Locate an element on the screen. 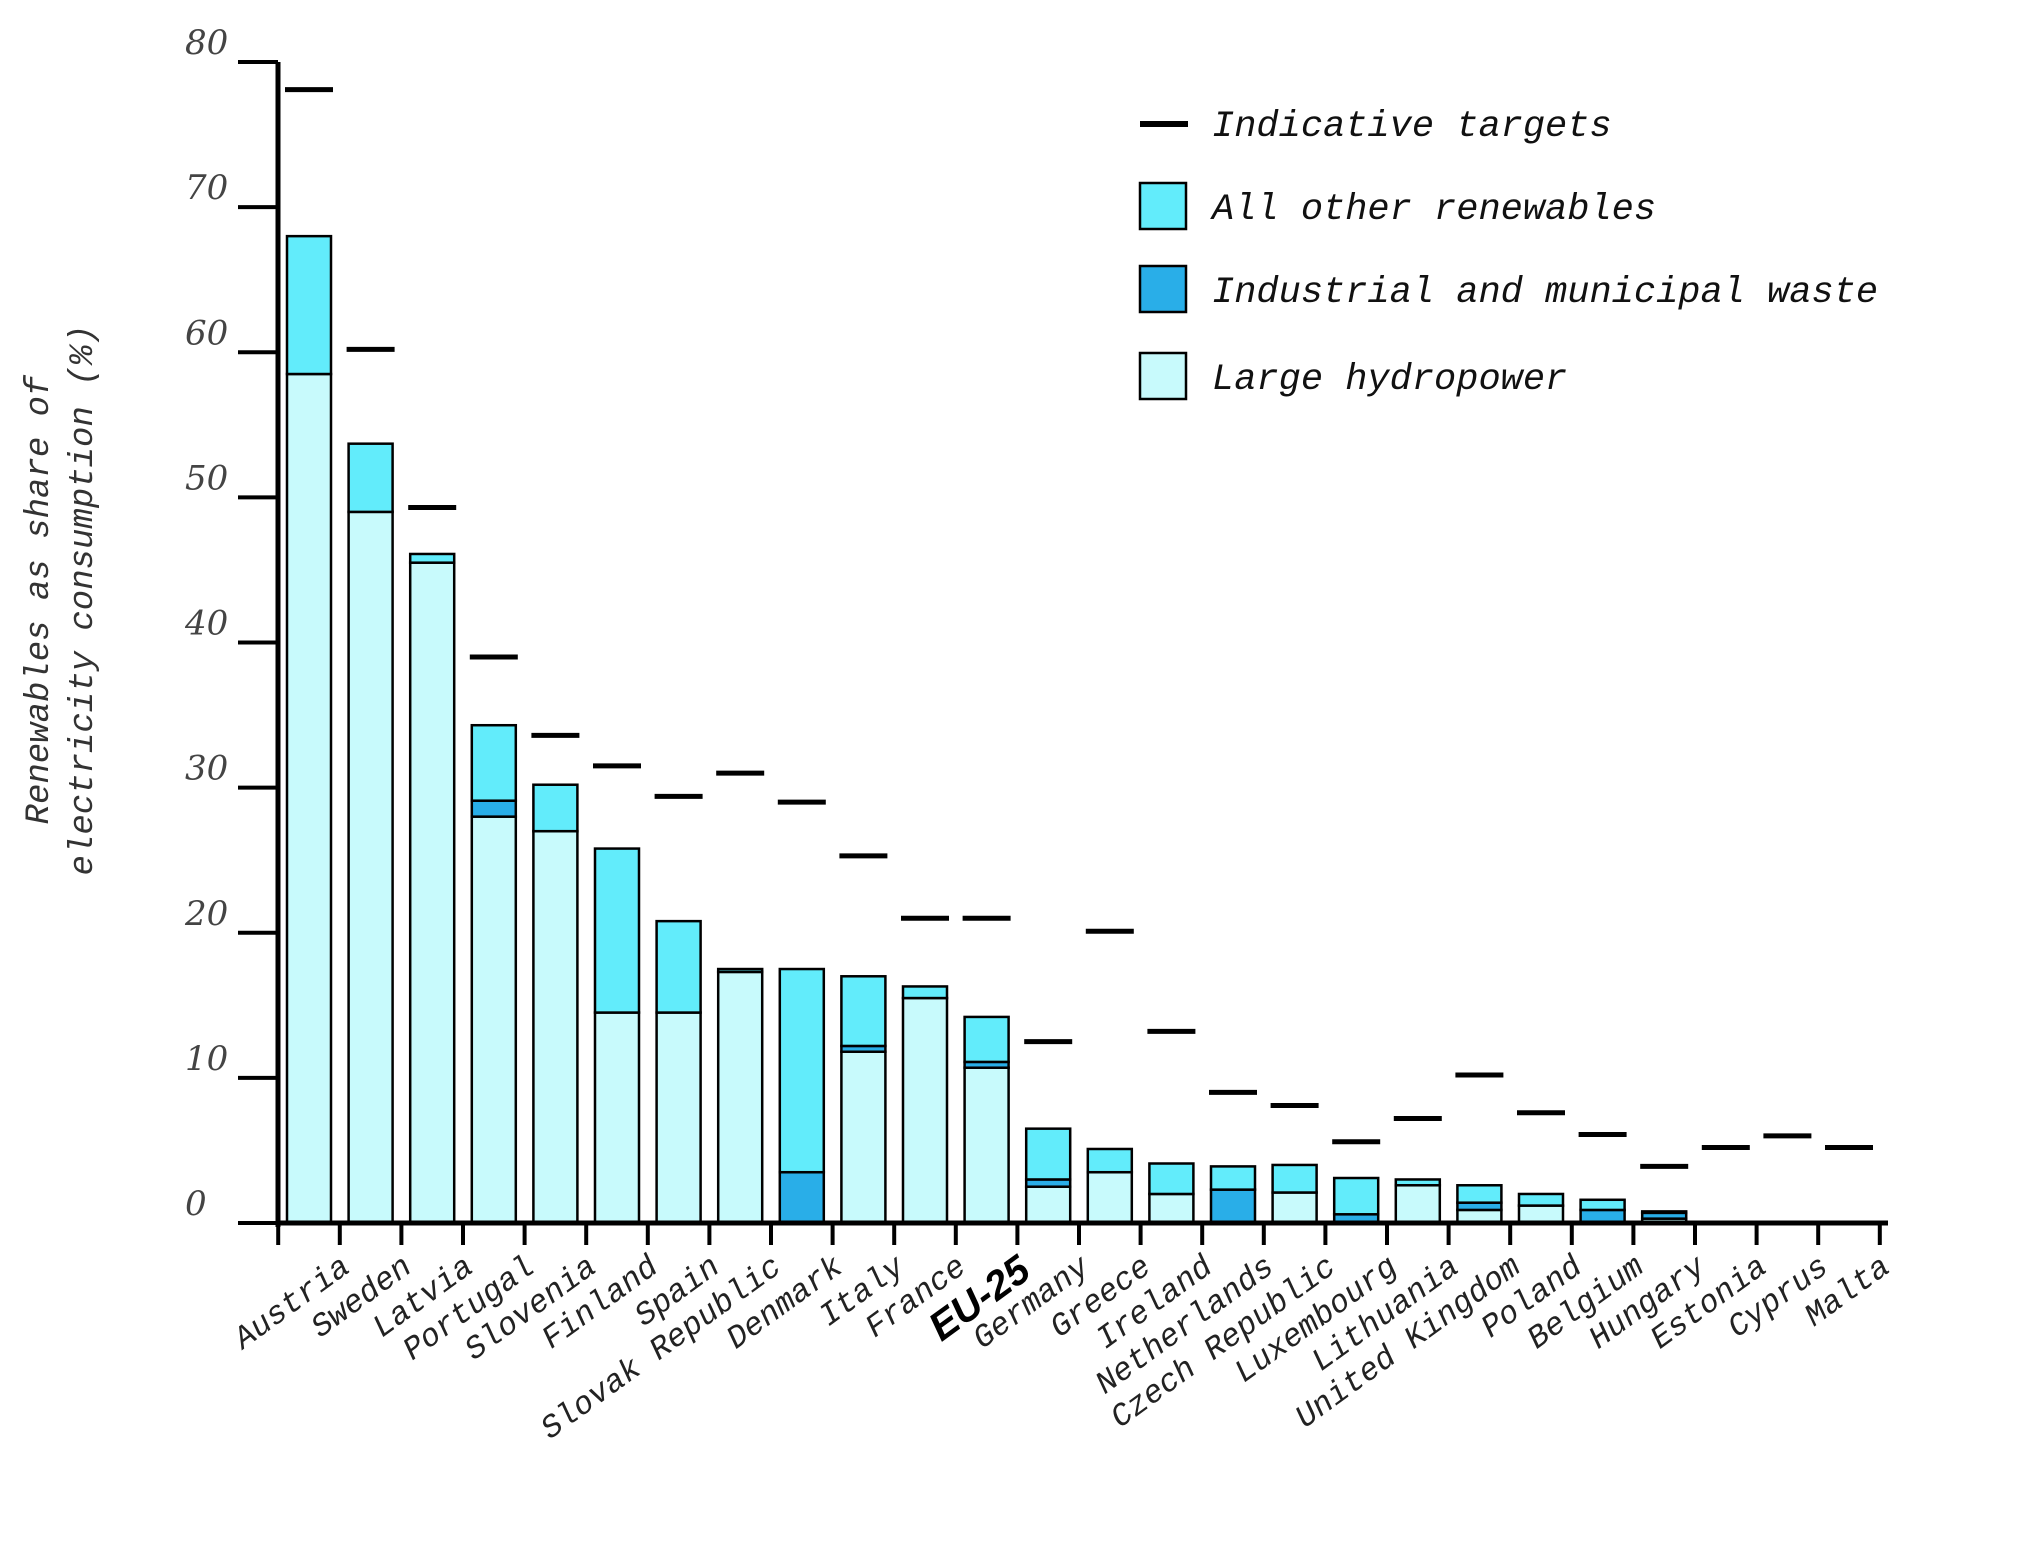 The height and width of the screenshot is (1542, 2030). y-tick-label: 0 is located at coordinates (196, 1204).